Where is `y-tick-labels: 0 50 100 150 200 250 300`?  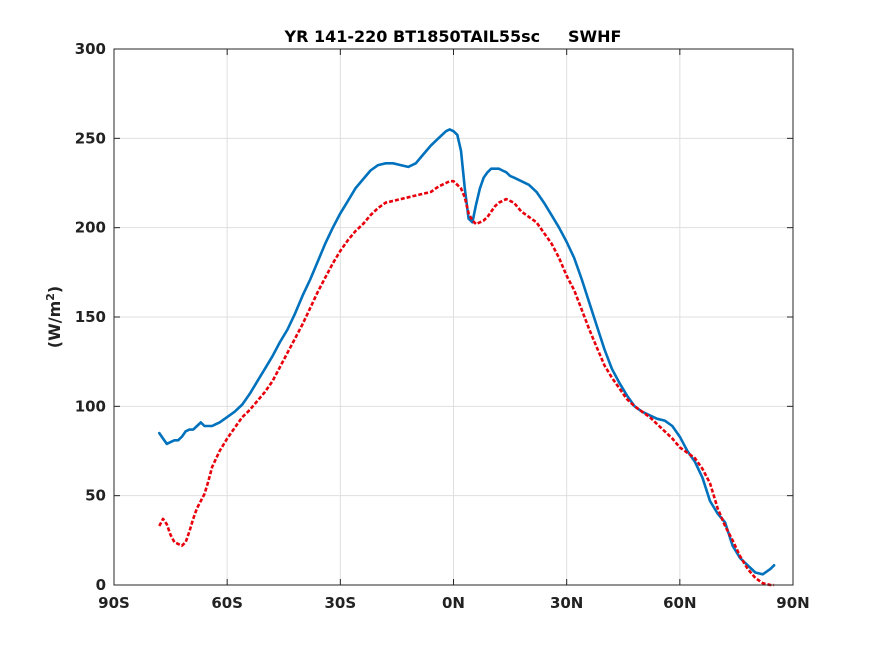 y-tick-labels: 0 50 100 150 200 250 300 is located at coordinates (90, 317).